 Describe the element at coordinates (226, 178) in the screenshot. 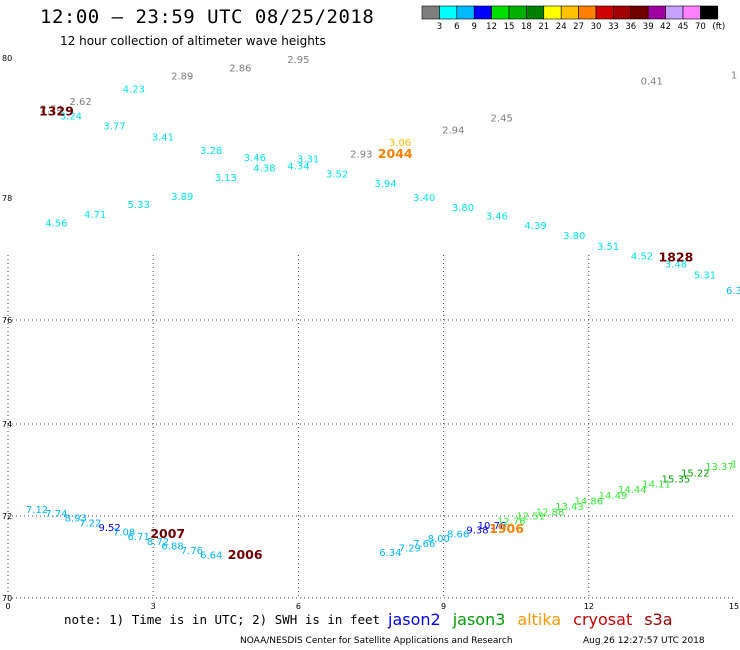

I see `wave-height-label: 3.13` at that location.